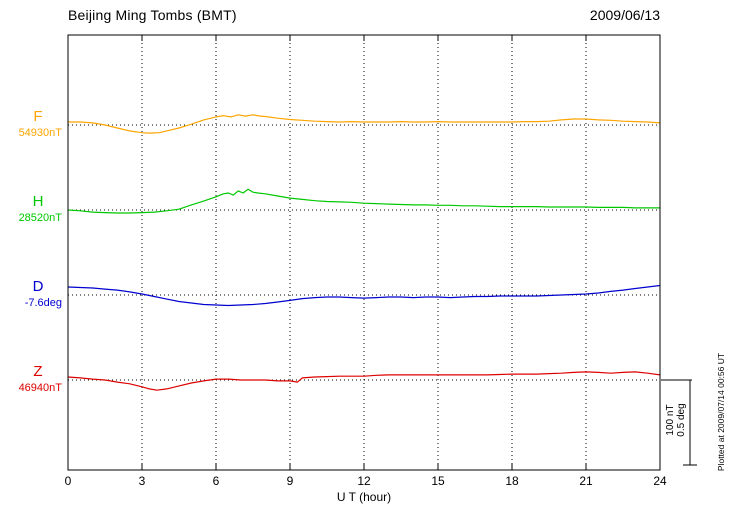 The width and height of the screenshot is (730, 520). I want to click on series-label-D: D, so click(38, 286).